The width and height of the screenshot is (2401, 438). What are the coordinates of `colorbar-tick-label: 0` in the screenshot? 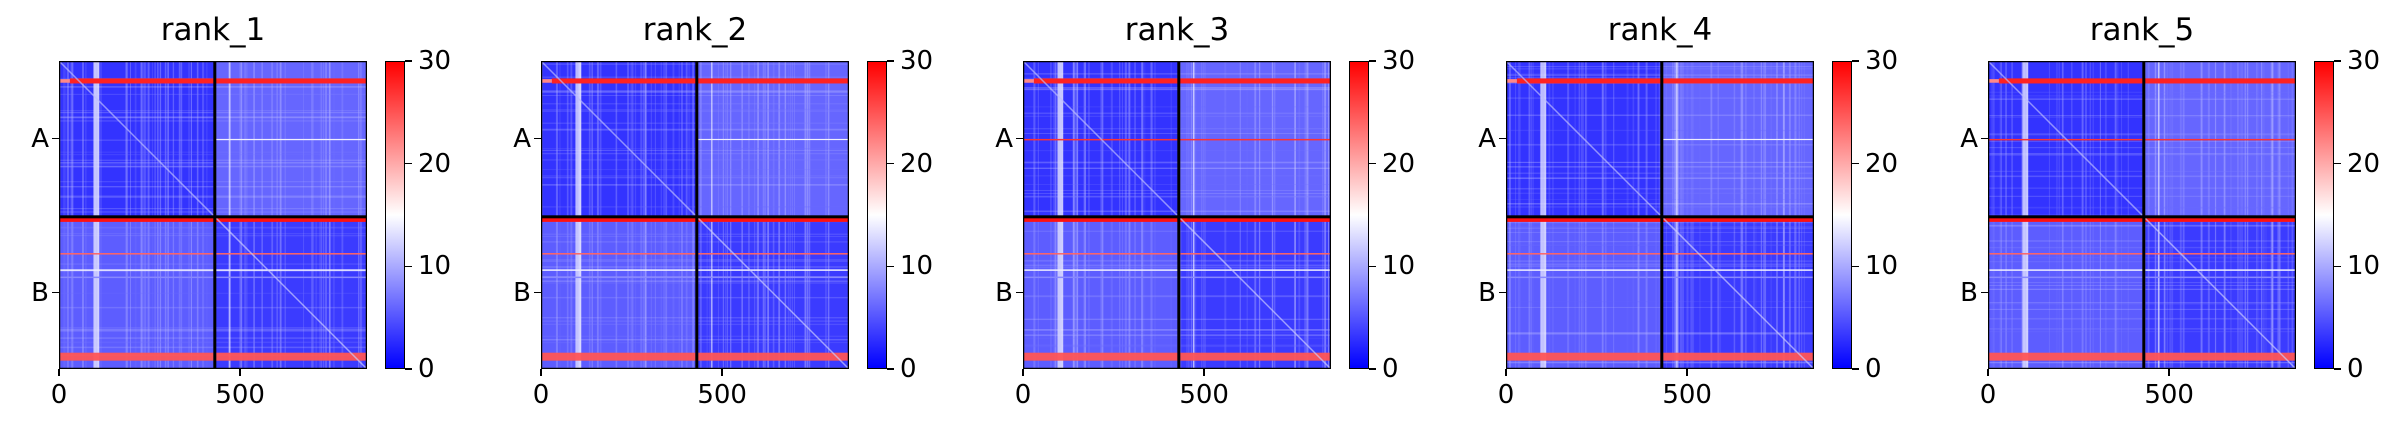 It's located at (426, 369).